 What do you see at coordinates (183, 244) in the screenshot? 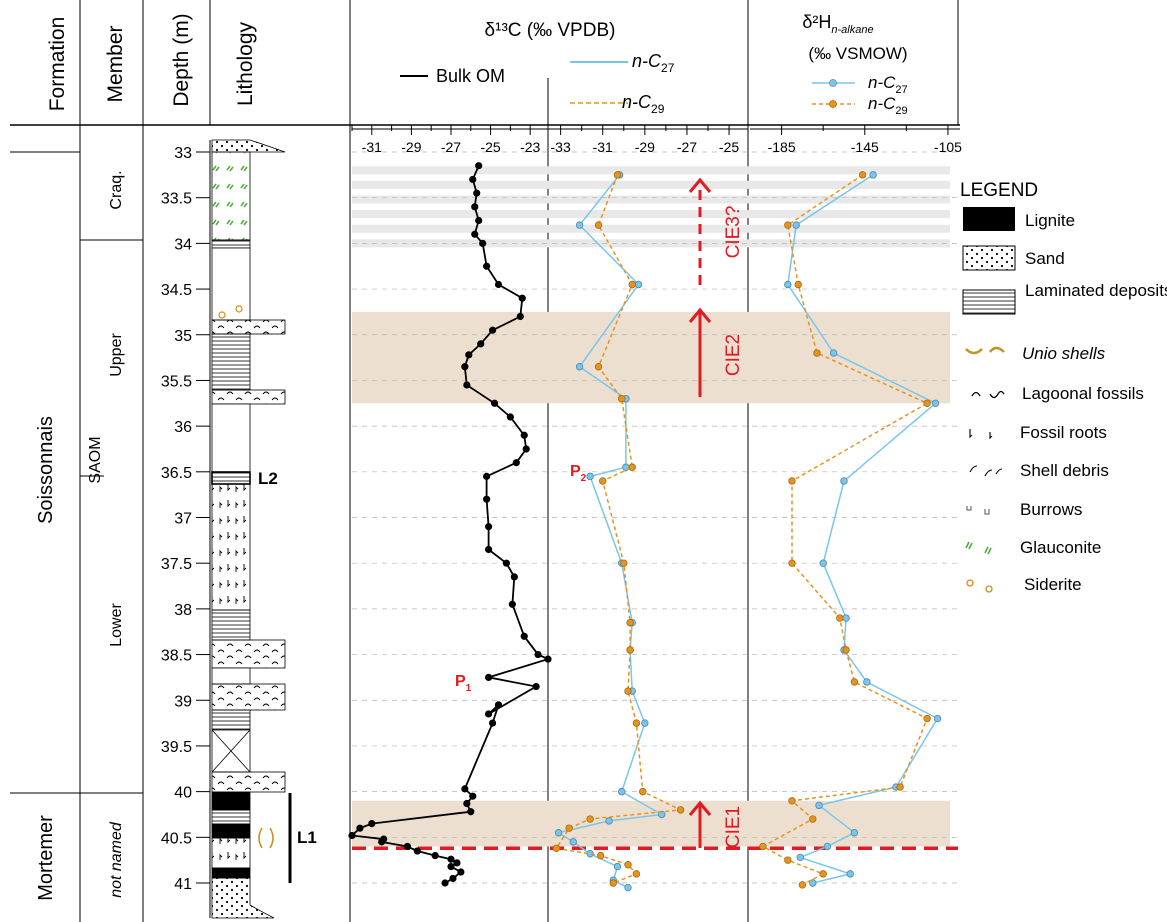
I see `depth-tick-label: 34` at bounding box center [183, 244].